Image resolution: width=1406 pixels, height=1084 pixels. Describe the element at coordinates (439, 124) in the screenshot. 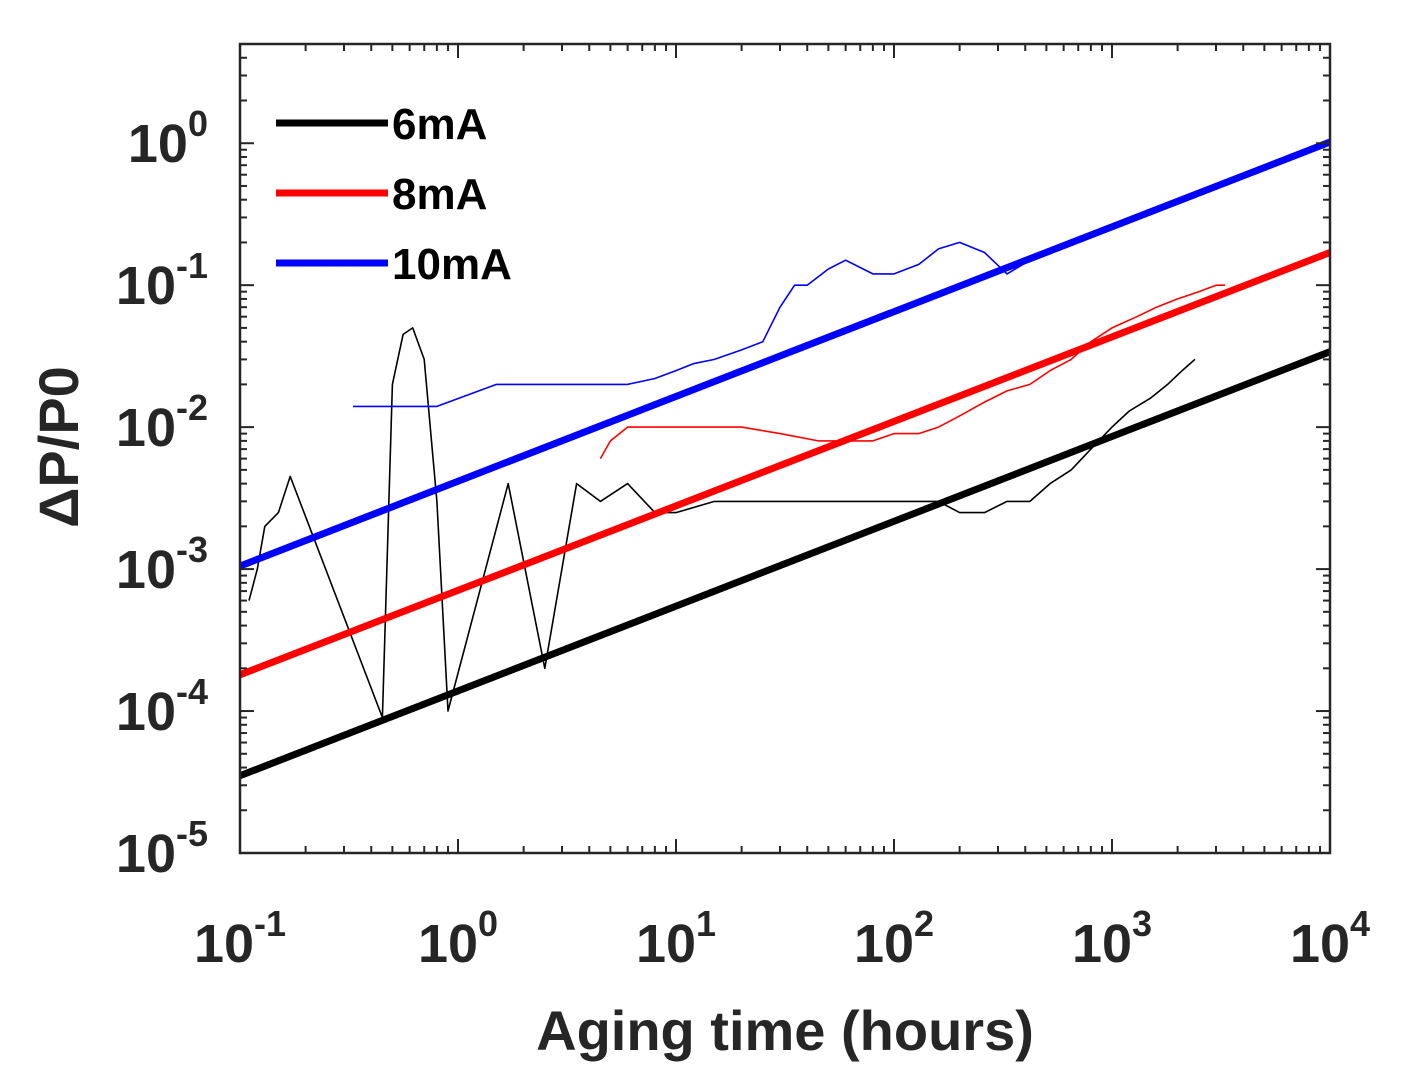

I see `legend-label-6mA: 6mA` at that location.